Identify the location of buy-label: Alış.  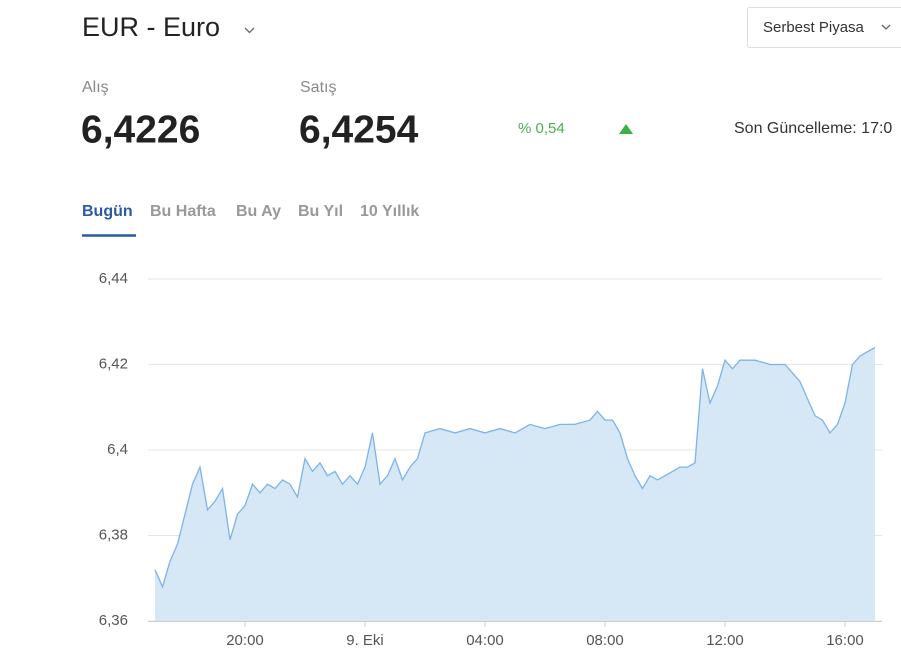
(95, 87).